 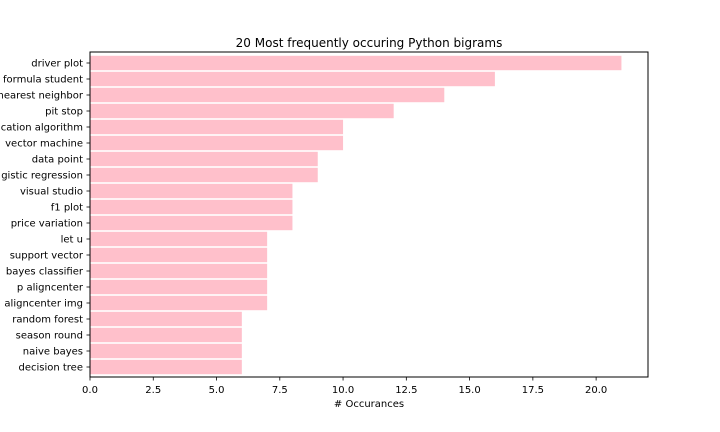 What do you see at coordinates (469, 390) in the screenshot?
I see `x-tick-label: 15.0` at bounding box center [469, 390].